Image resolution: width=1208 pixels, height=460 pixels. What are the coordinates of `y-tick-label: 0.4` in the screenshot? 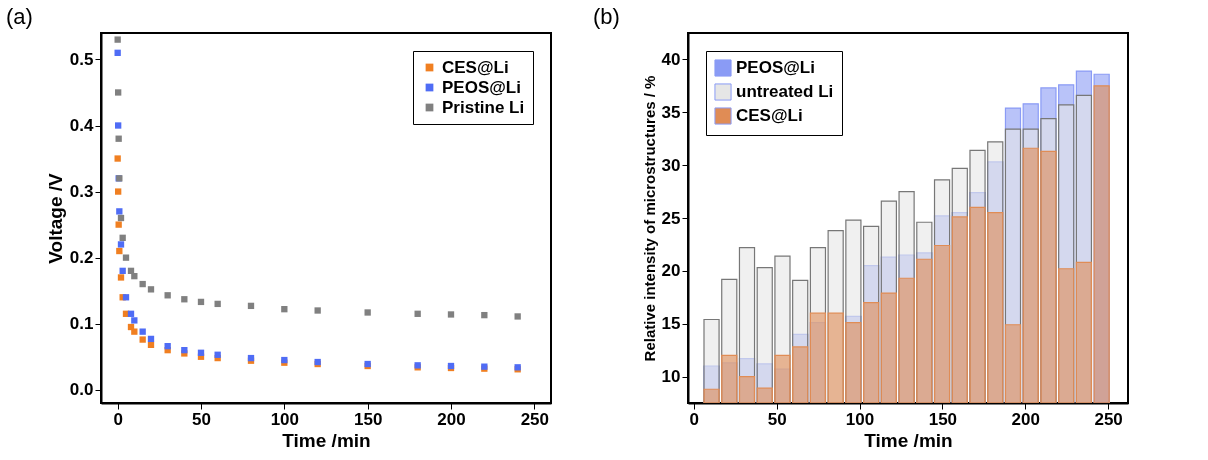 It's located at (82, 125).